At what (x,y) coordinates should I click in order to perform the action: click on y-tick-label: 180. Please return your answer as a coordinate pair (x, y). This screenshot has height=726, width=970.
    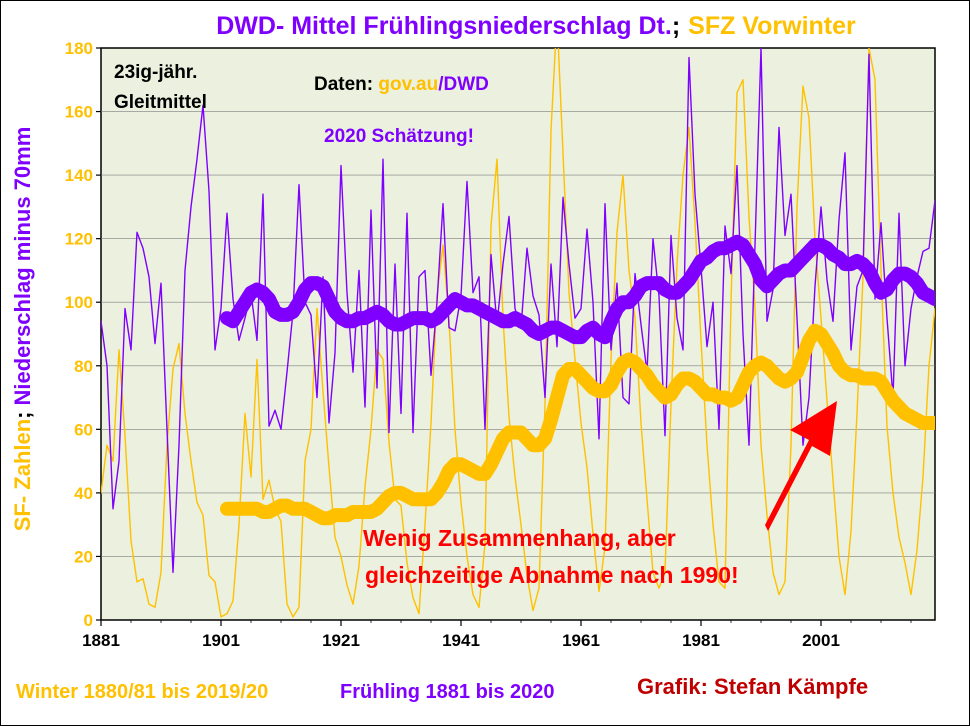
    Looking at the image, I should click on (79, 48).